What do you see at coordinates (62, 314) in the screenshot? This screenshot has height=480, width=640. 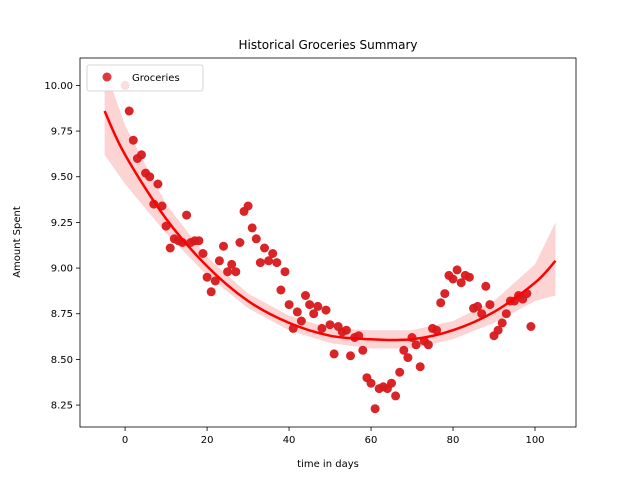 I see `y-tick-label: 8.75` at bounding box center [62, 314].